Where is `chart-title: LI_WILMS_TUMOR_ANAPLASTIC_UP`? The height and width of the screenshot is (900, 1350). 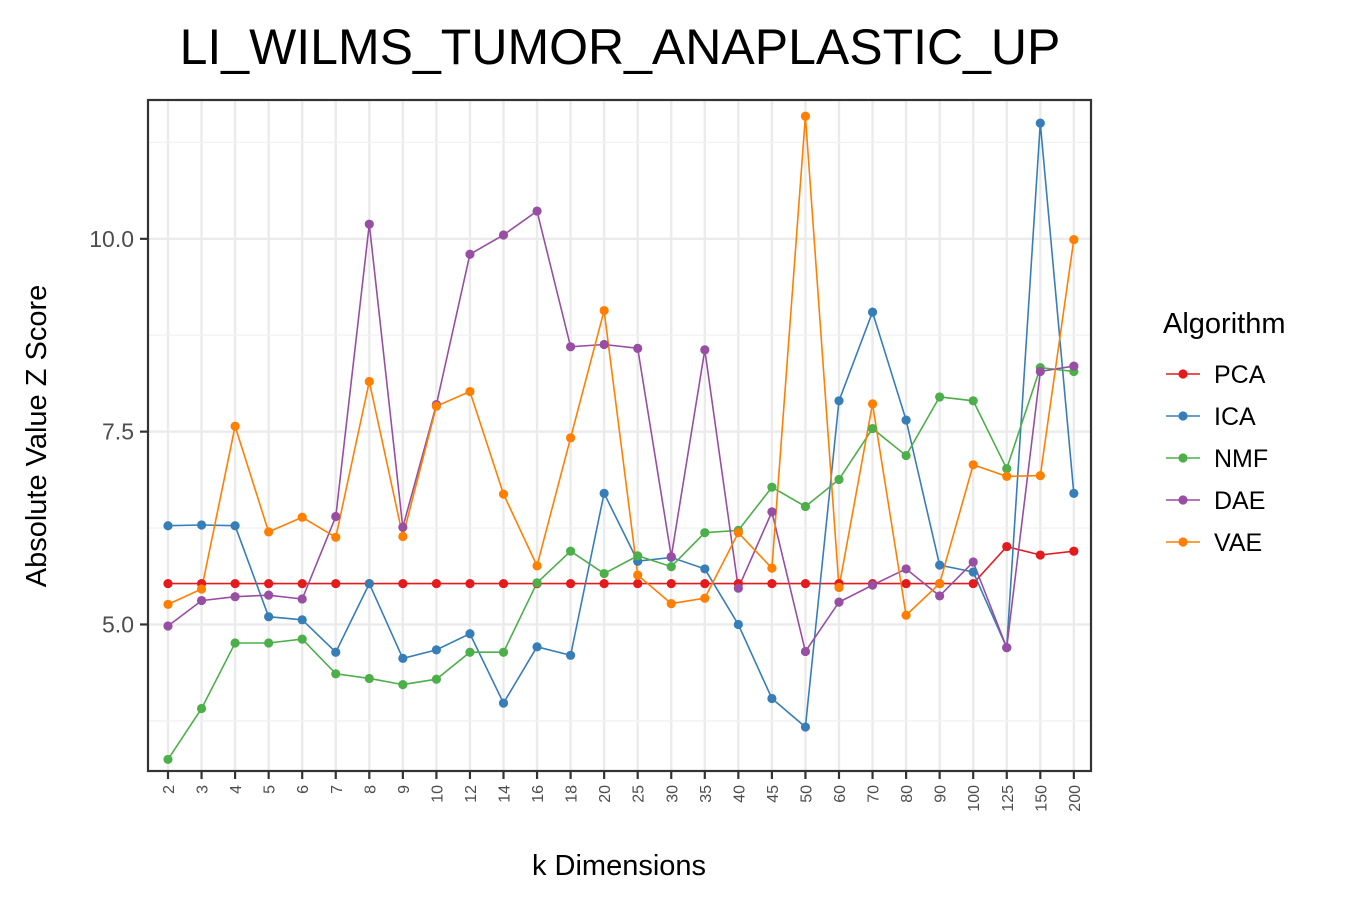 chart-title: LI_WILMS_TUMOR_ANAPLASTIC_UP is located at coordinates (620, 47).